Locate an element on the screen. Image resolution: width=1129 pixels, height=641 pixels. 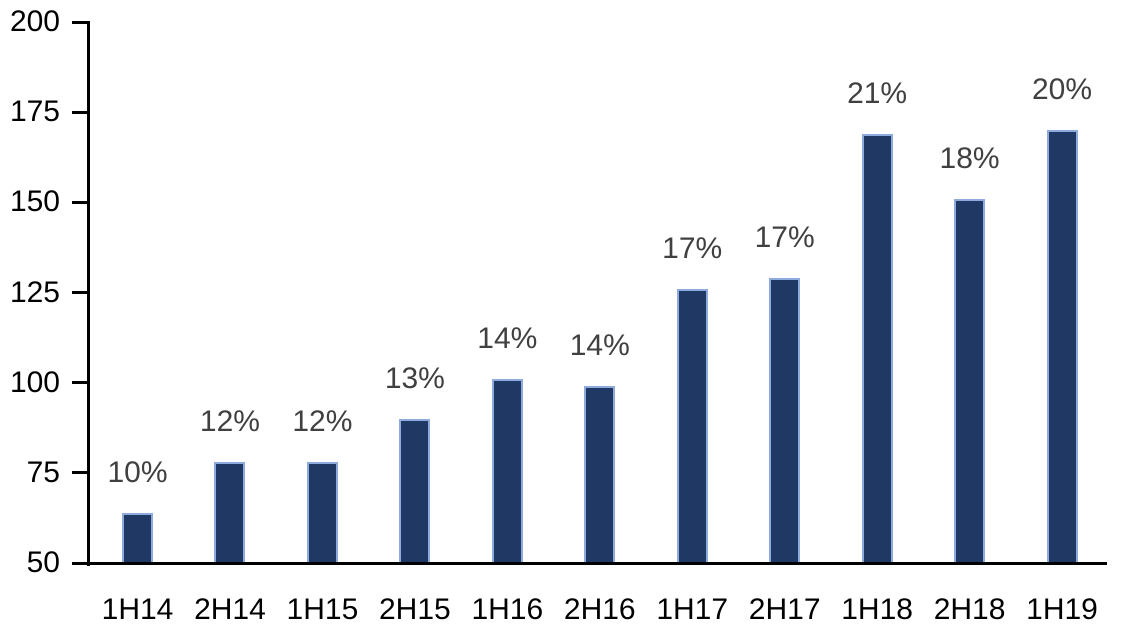
x-tick-label: 1H14 is located at coordinates (137, 609).